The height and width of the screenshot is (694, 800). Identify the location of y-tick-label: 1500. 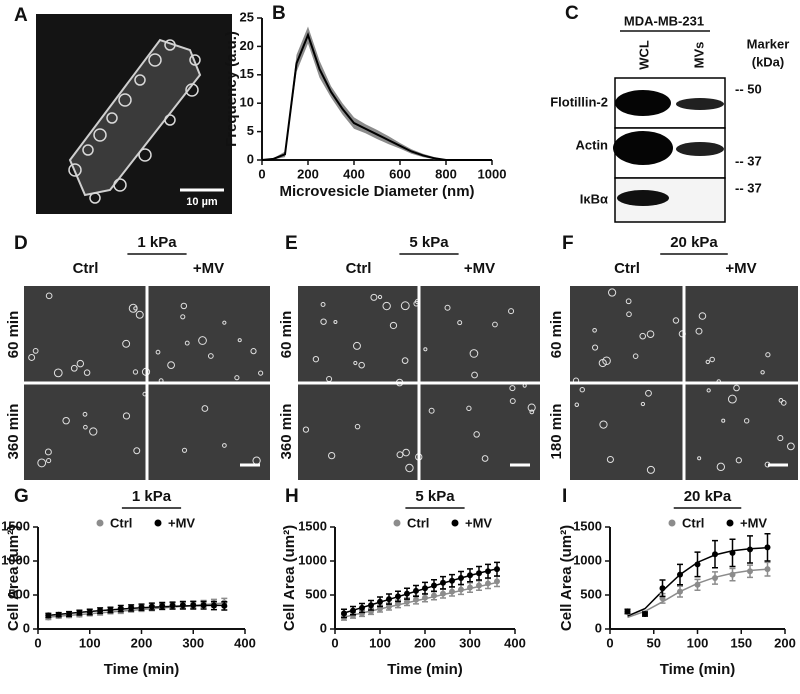
(587, 525).